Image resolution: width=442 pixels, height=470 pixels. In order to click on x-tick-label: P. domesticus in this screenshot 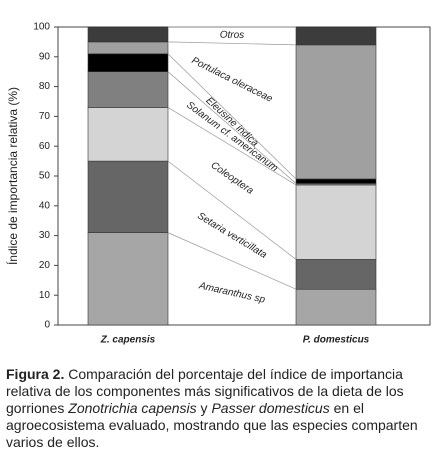, I will do `click(336, 340)`.